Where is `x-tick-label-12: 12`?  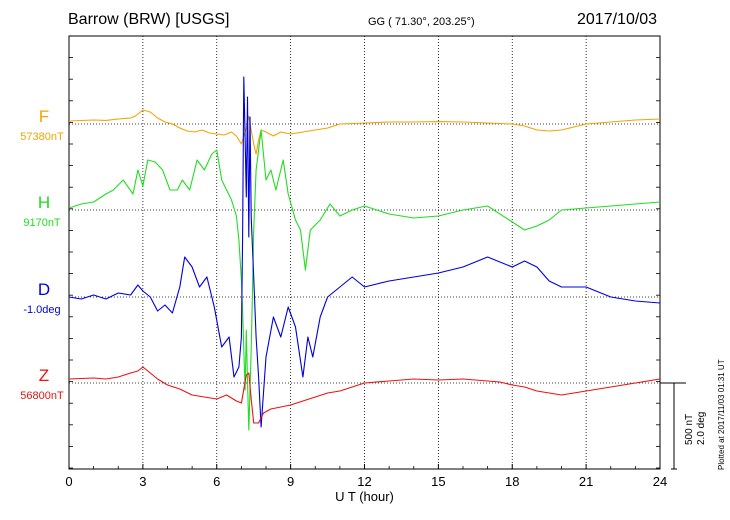
x-tick-label-12: 12 is located at coordinates (364, 481).